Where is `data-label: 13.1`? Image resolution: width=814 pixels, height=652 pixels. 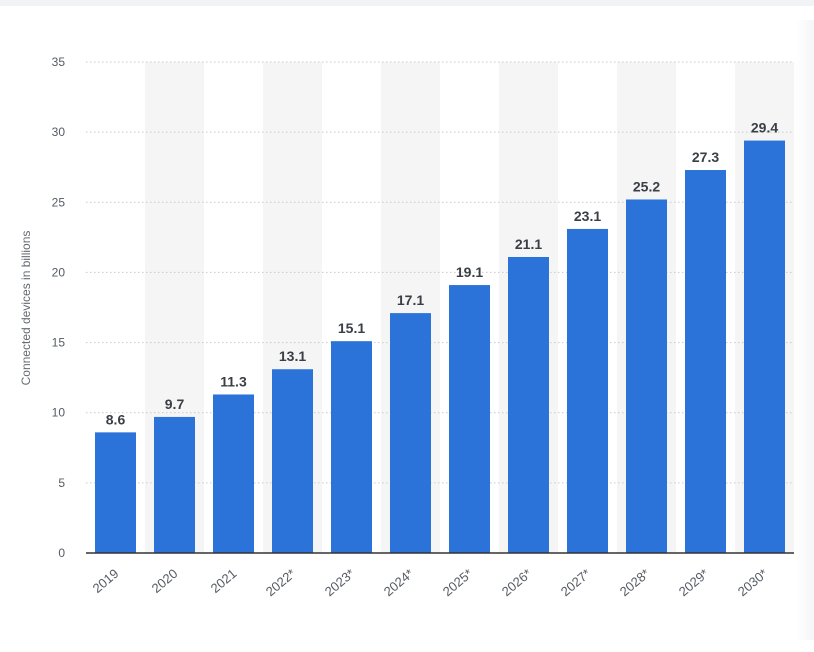 data-label: 13.1 is located at coordinates (292, 356).